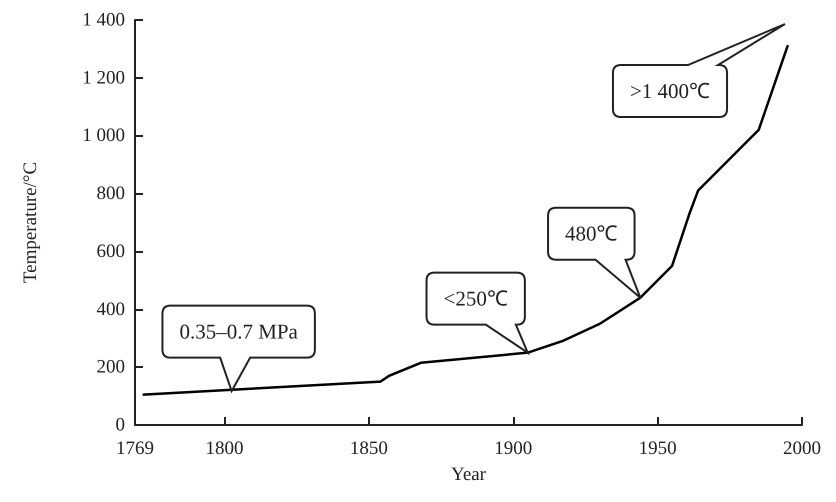 Image resolution: width=836 pixels, height=502 pixels. I want to click on y-tick-label: 400, so click(110, 309).